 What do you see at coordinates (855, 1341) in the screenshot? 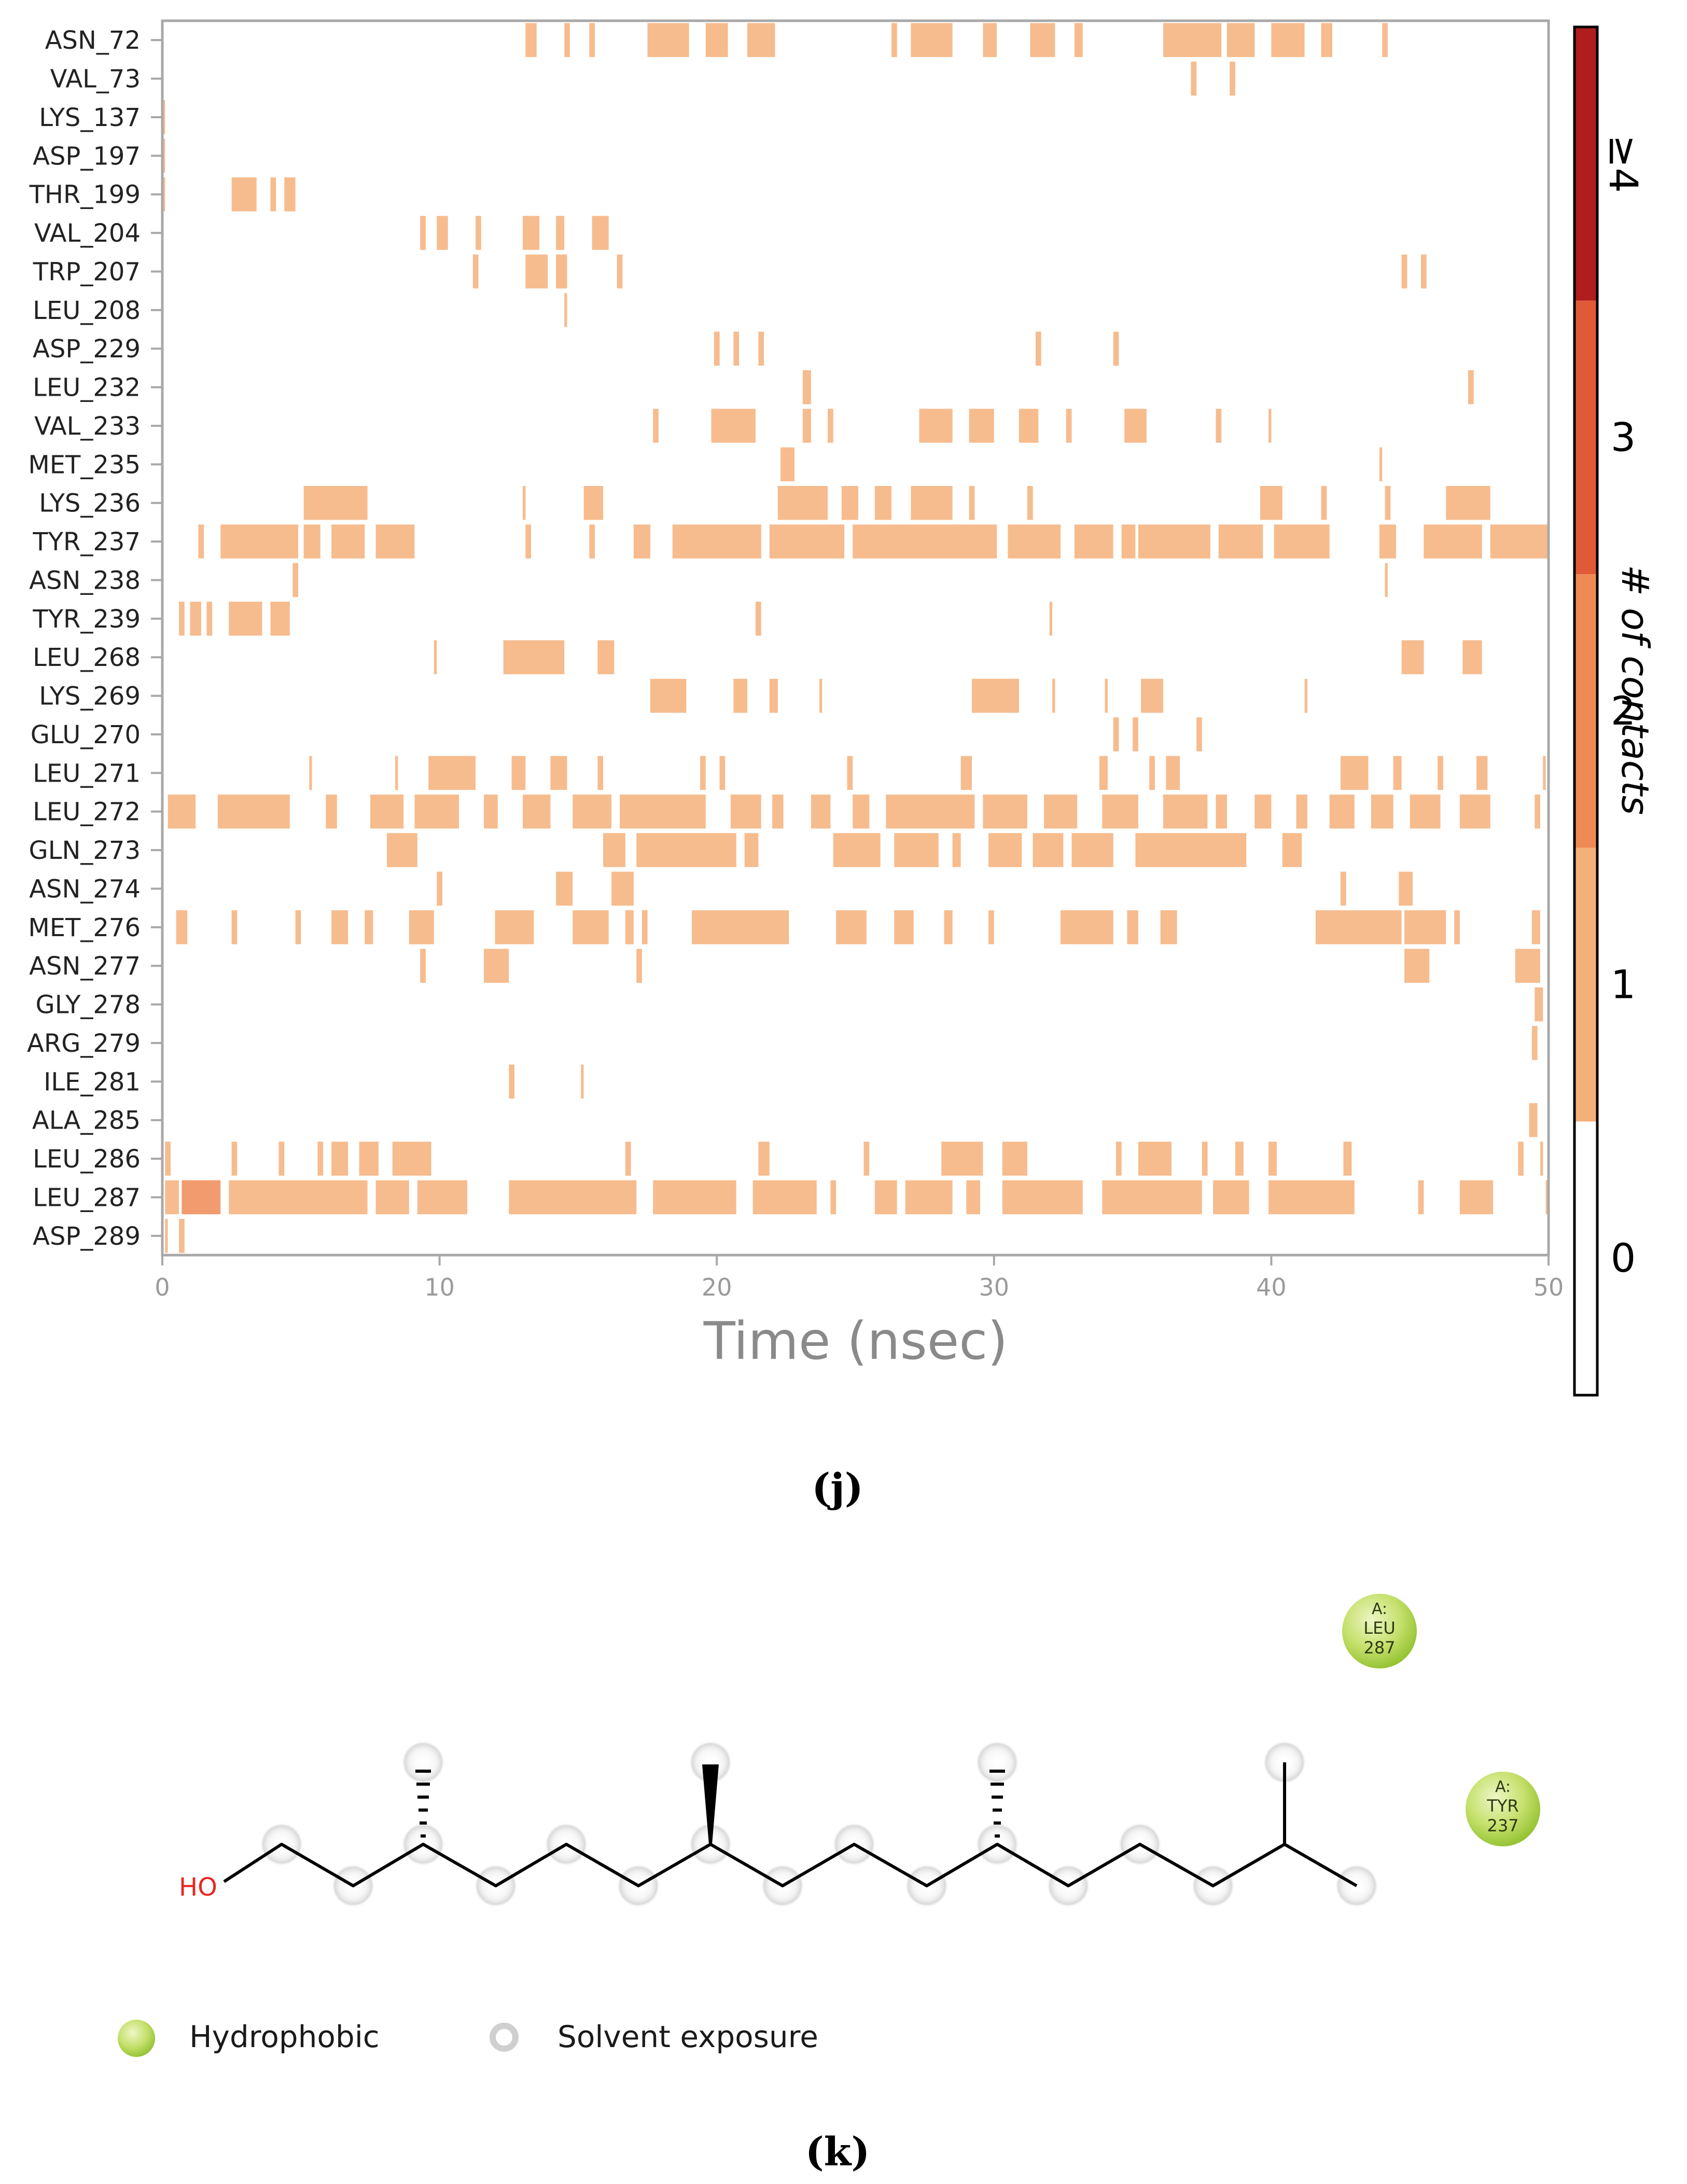
I see `x-axis-label: Time (nsec)` at bounding box center [855, 1341].